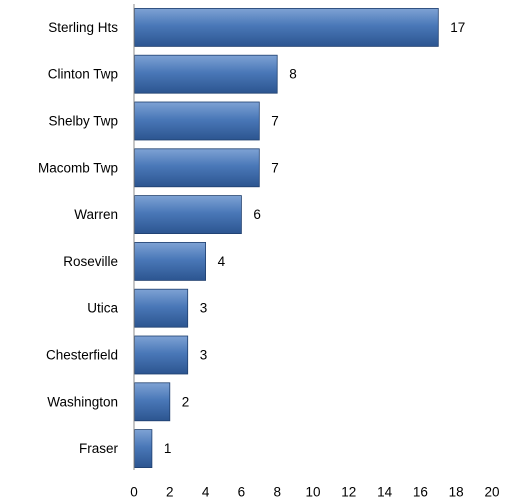  What do you see at coordinates (170, 492) in the screenshot?
I see `x-tick-label: 2` at bounding box center [170, 492].